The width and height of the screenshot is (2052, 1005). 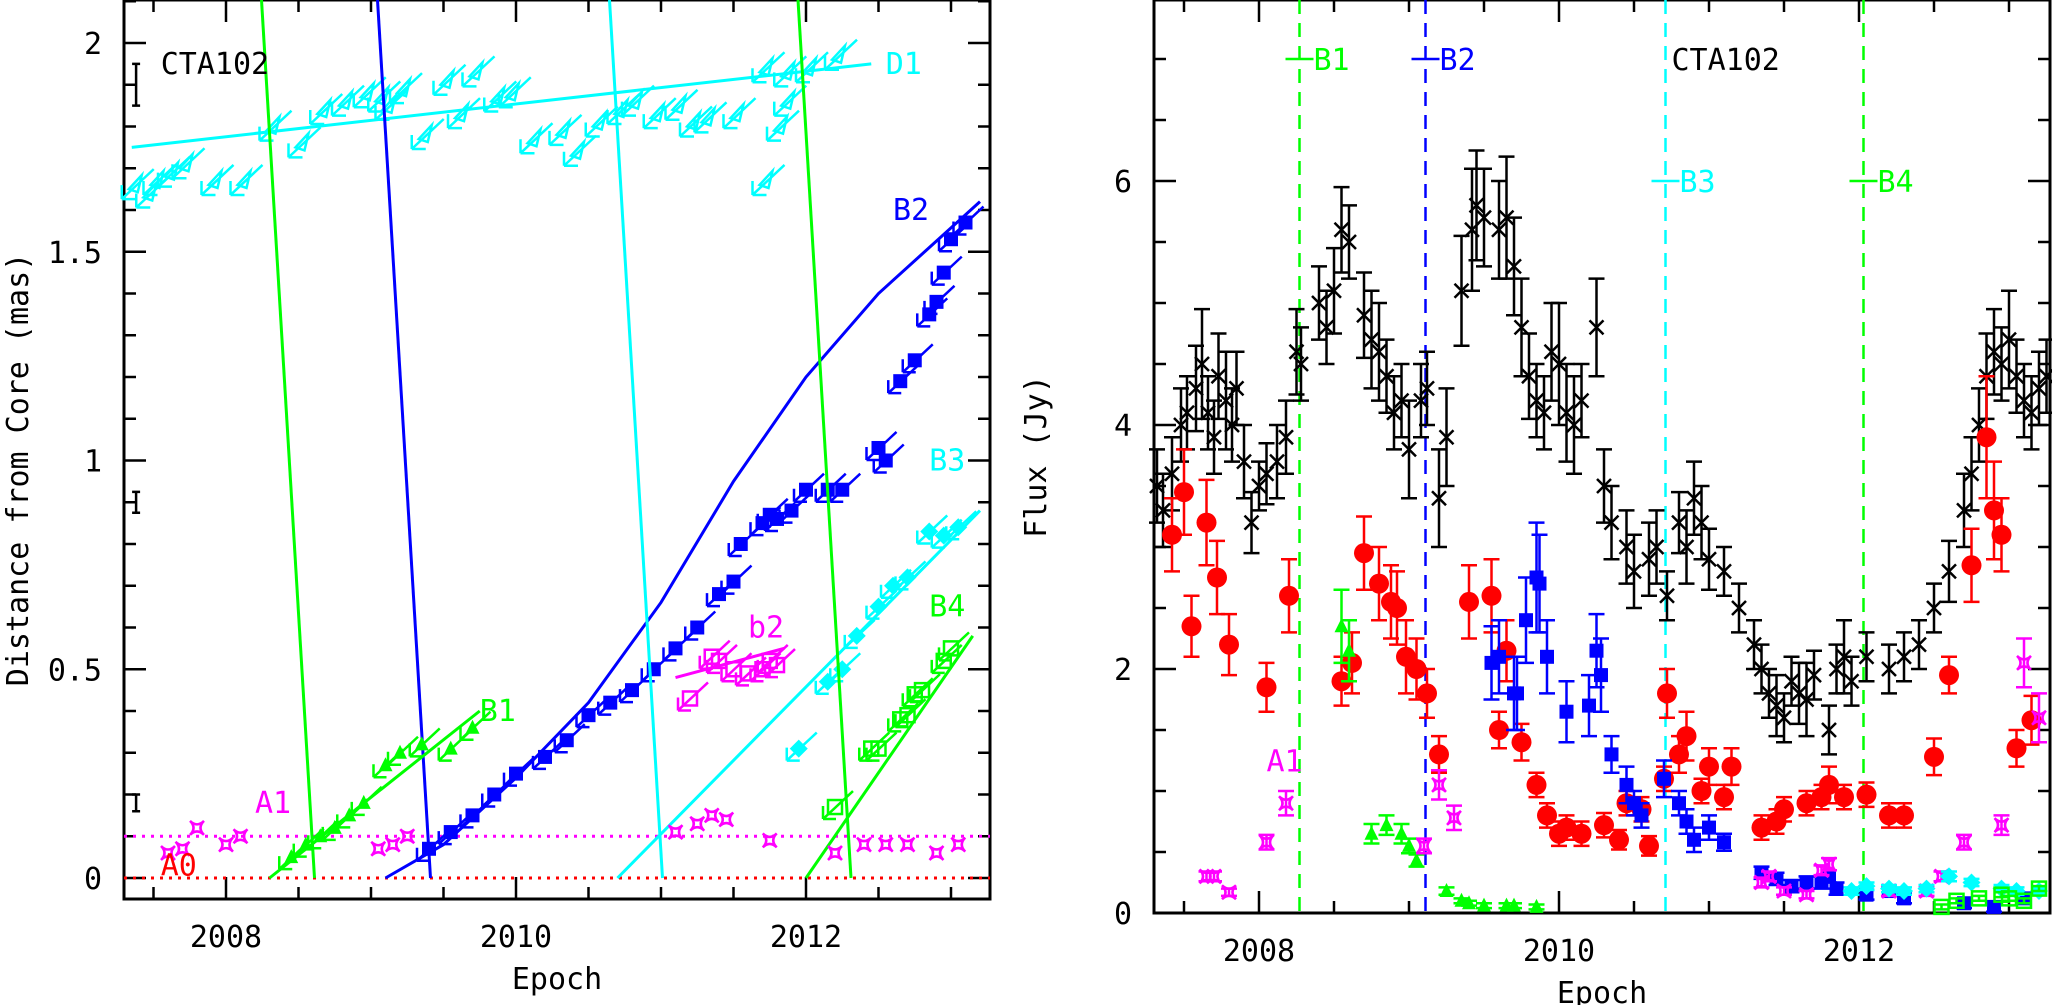 What do you see at coordinates (93, 462) in the screenshot?
I see `y-tick-label: 1` at bounding box center [93, 462].